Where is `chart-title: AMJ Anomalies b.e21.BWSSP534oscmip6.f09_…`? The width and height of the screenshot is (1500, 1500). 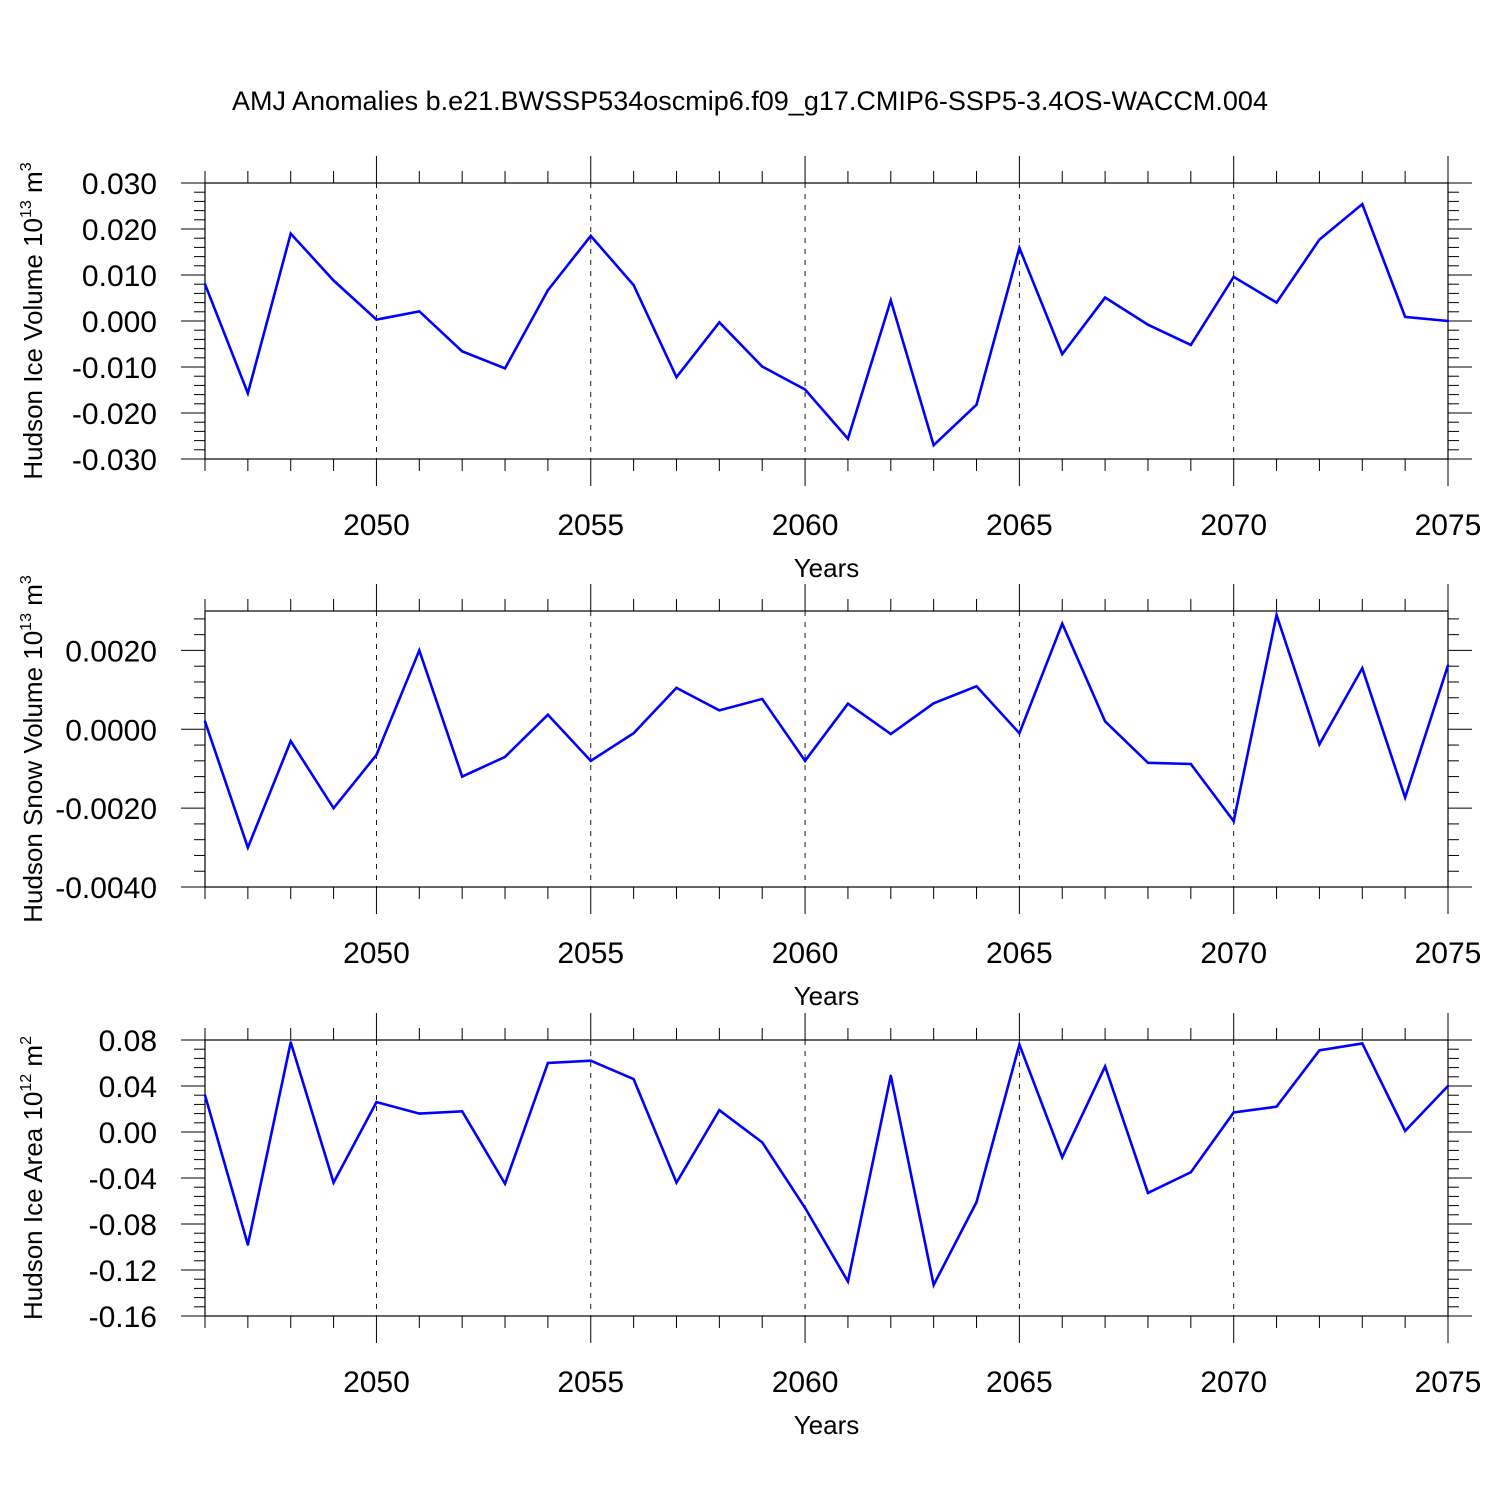 chart-title: AMJ Anomalies b.e21.BWSSP534oscmip6.f09_… is located at coordinates (750, 101).